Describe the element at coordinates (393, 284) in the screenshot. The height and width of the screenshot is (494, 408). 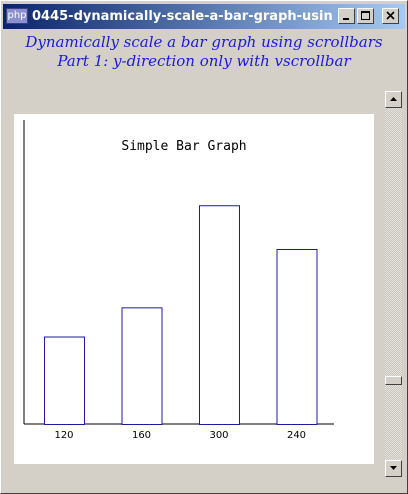
I see `vertical-scrollbar` at that location.